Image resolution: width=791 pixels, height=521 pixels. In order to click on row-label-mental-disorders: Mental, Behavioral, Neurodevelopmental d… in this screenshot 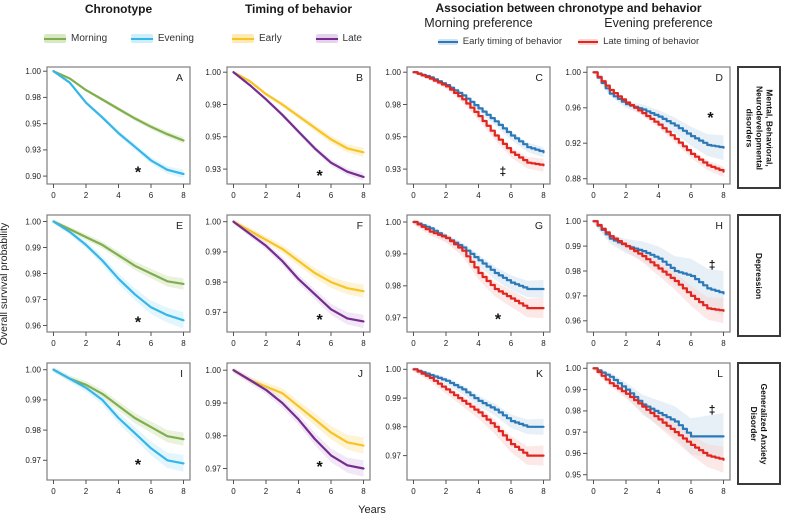, I will do `click(757, 136)`.